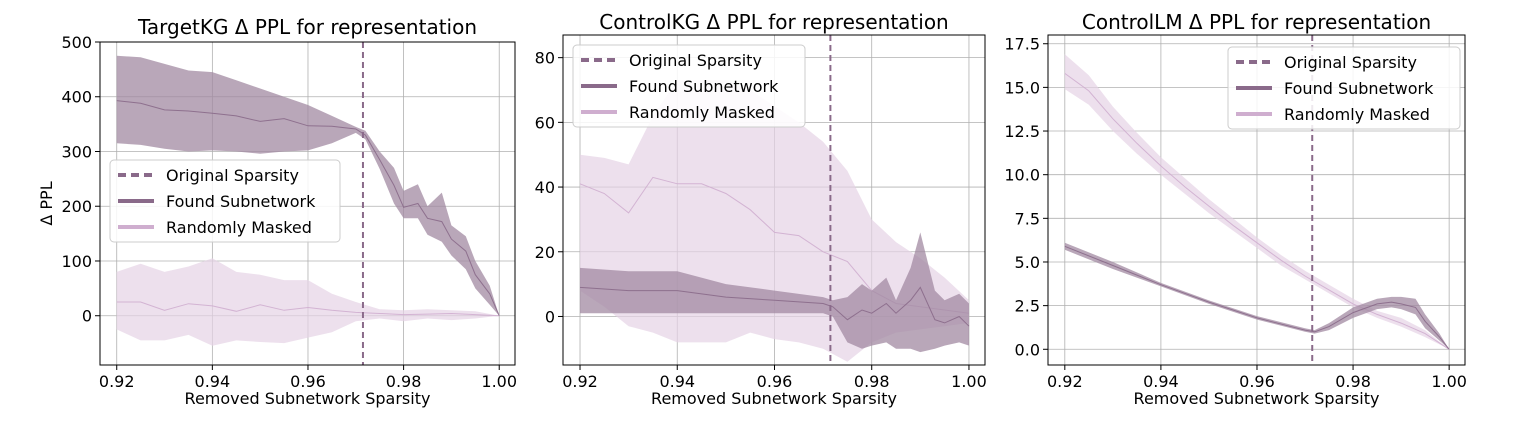 This screenshot has height=436, width=1524. I want to click on chart-2-legend-label-2: Randomly Masked, so click(702, 112).